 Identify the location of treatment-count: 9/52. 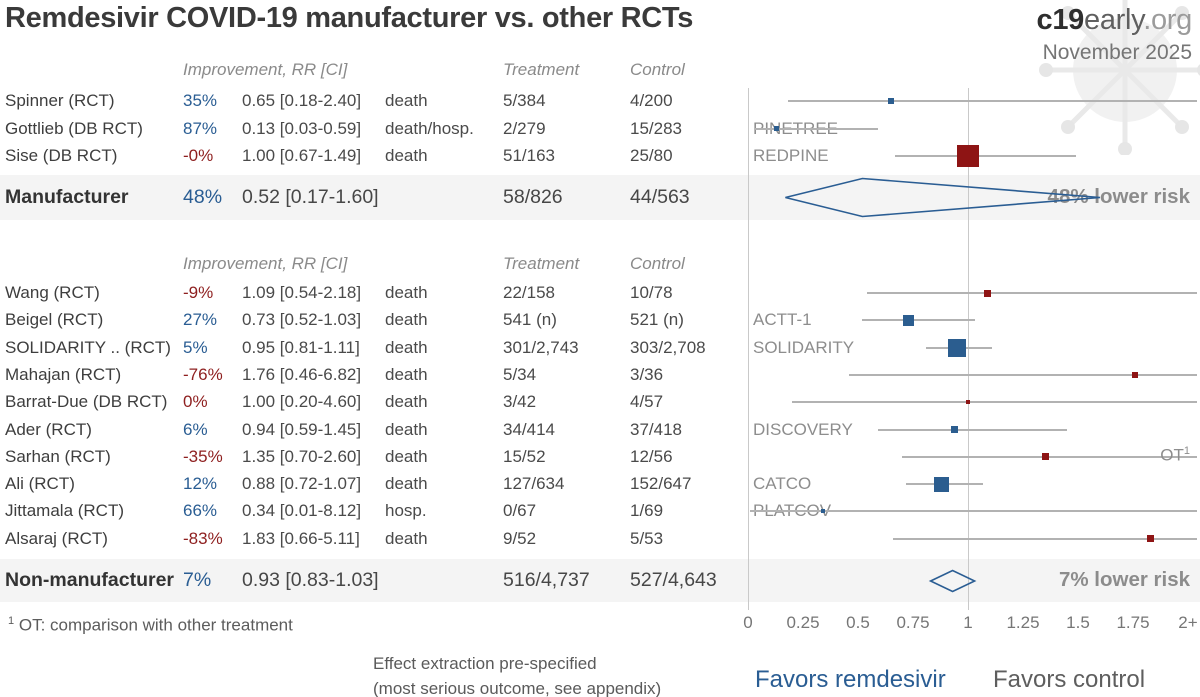
(520, 538).